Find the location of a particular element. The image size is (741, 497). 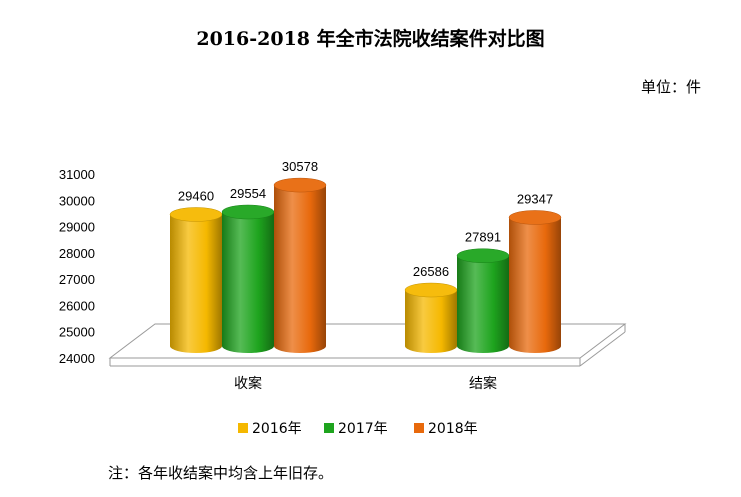

bar-结案-2016年 is located at coordinates (431, 317).